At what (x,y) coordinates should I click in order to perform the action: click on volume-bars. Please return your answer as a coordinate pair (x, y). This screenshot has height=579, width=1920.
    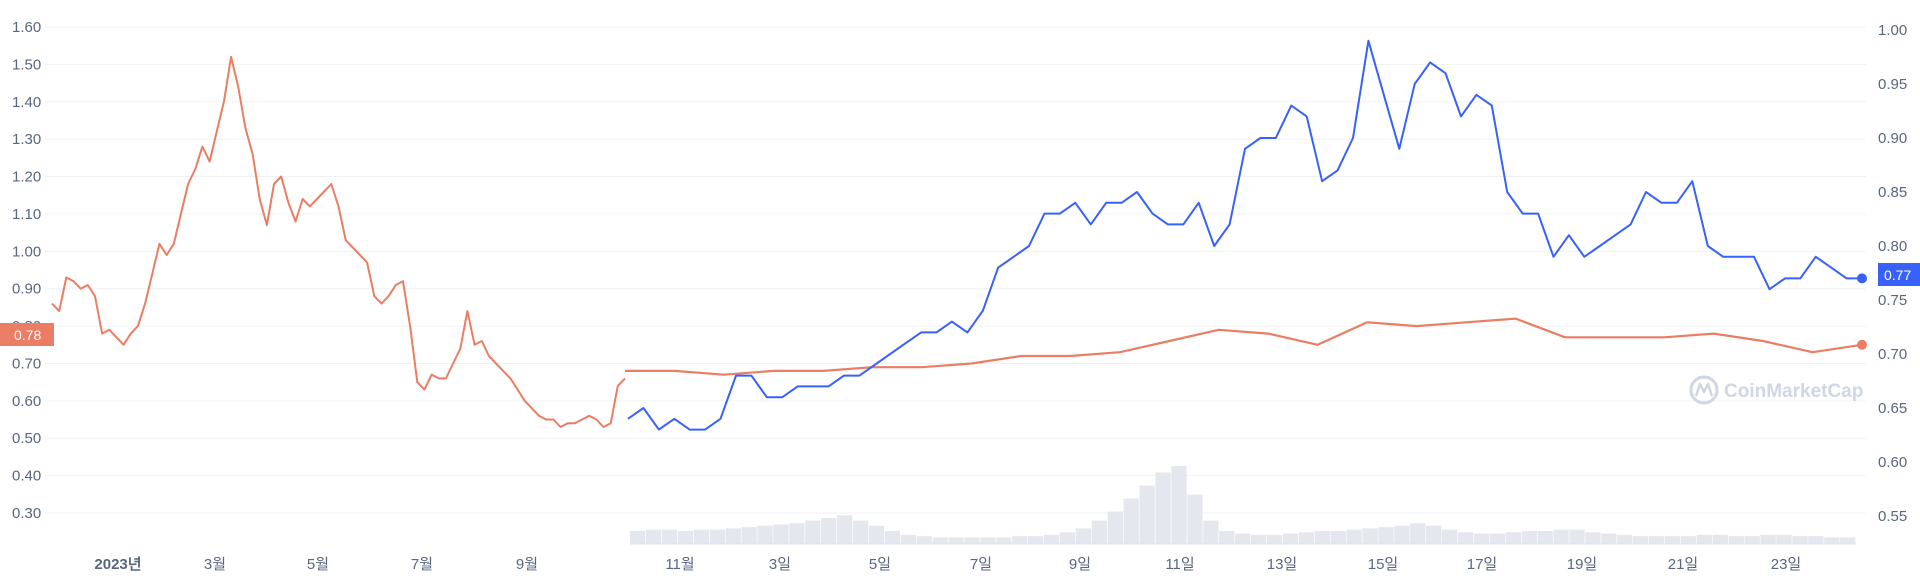
    Looking at the image, I should click on (1243, 505).